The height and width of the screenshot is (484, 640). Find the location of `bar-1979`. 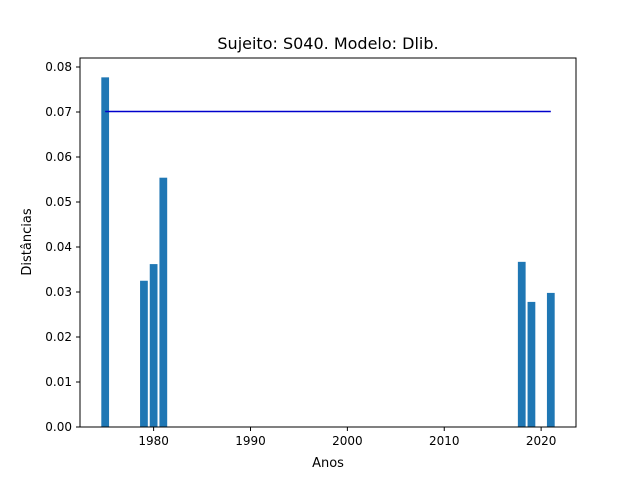

bar-1979 is located at coordinates (144, 353).